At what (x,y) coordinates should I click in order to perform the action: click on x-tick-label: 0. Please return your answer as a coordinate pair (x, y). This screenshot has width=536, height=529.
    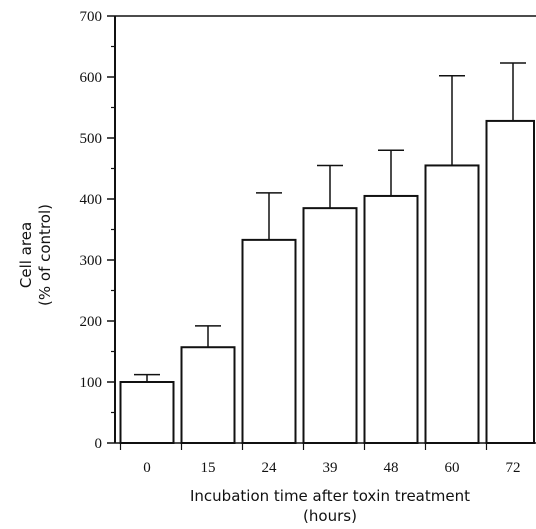
    Looking at the image, I should click on (147, 468).